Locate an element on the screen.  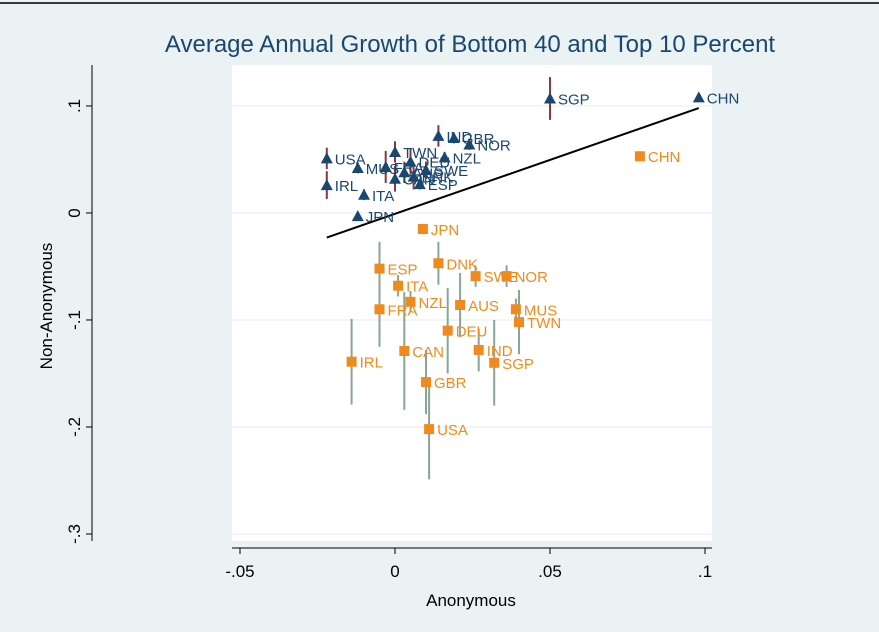
y-tick-label: -.3 is located at coordinates (74, 534).